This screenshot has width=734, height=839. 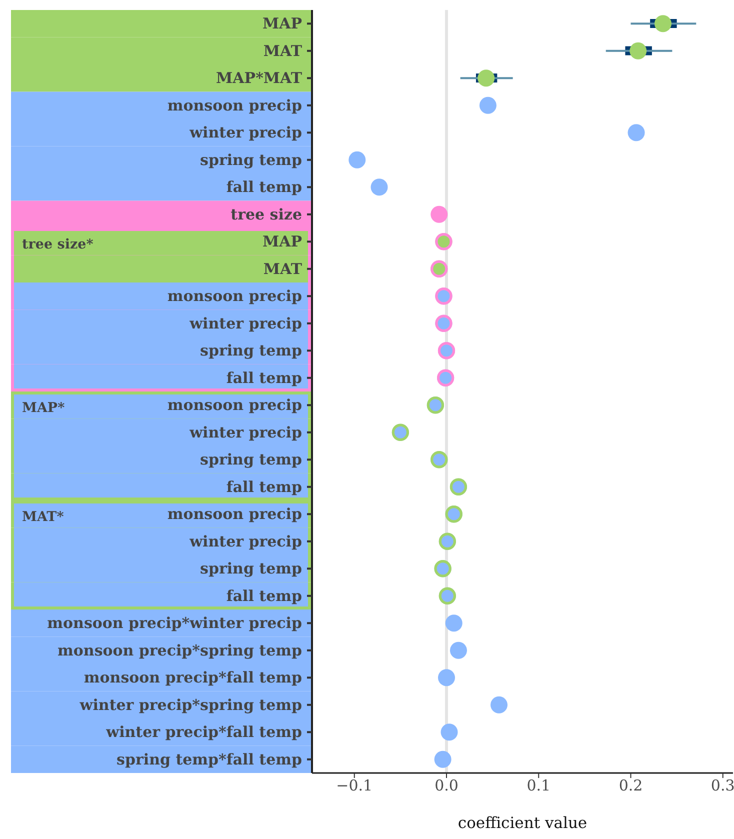 What do you see at coordinates (722, 785) in the screenshot?
I see `x-tick-label: 0.3` at bounding box center [722, 785].